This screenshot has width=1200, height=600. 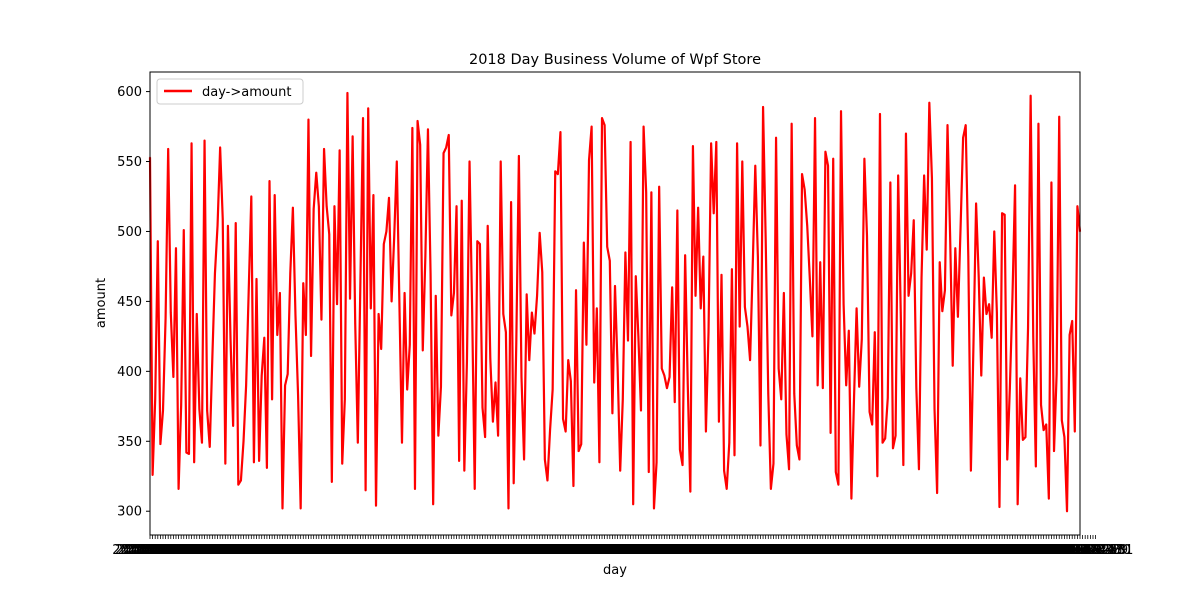 What do you see at coordinates (194, 550) in the screenshot?
I see `x-tick-label: 2018-01-18` at bounding box center [194, 550].